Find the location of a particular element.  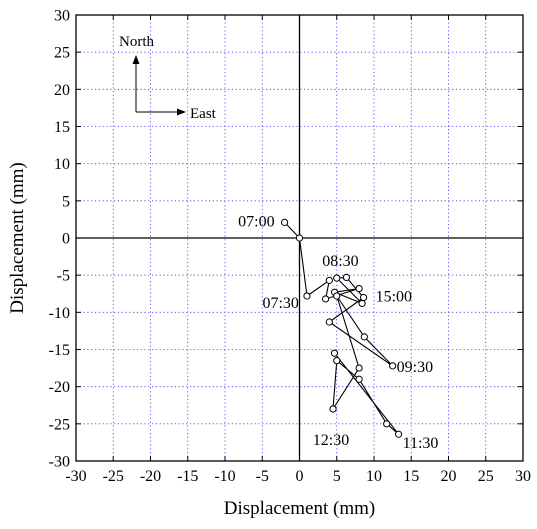

time-label: 07:00 is located at coordinates (256, 221).